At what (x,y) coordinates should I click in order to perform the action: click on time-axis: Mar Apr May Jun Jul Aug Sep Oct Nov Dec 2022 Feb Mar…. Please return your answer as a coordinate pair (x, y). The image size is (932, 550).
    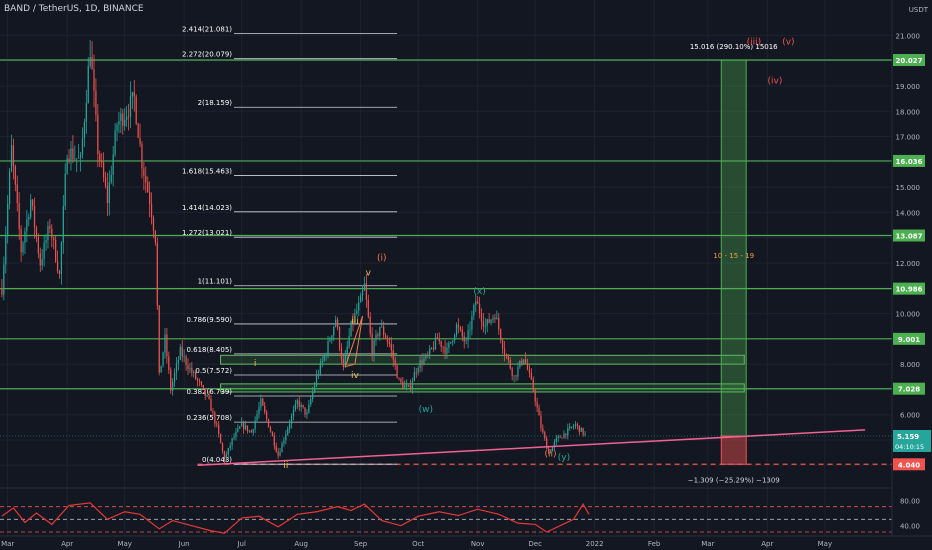
    Looking at the image, I should click on (466, 541).